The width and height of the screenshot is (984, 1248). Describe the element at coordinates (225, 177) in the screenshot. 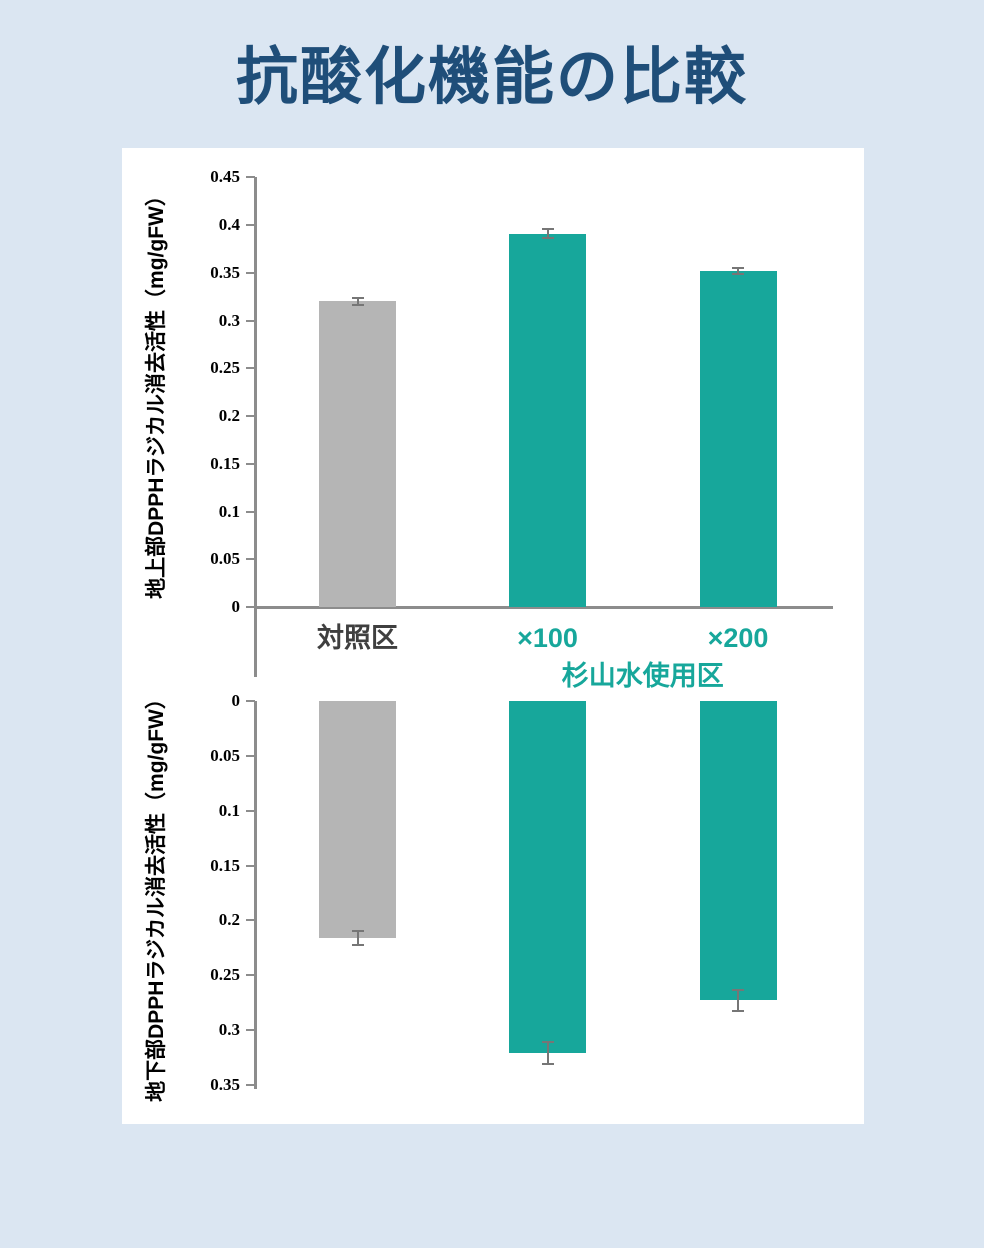

I see `y-axis-tick-label: 0.45` at that location.